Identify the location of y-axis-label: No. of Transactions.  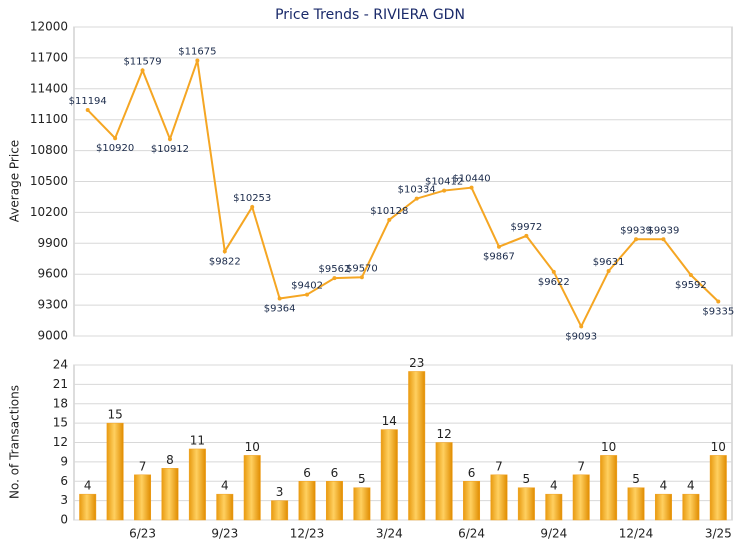
(15, 442).